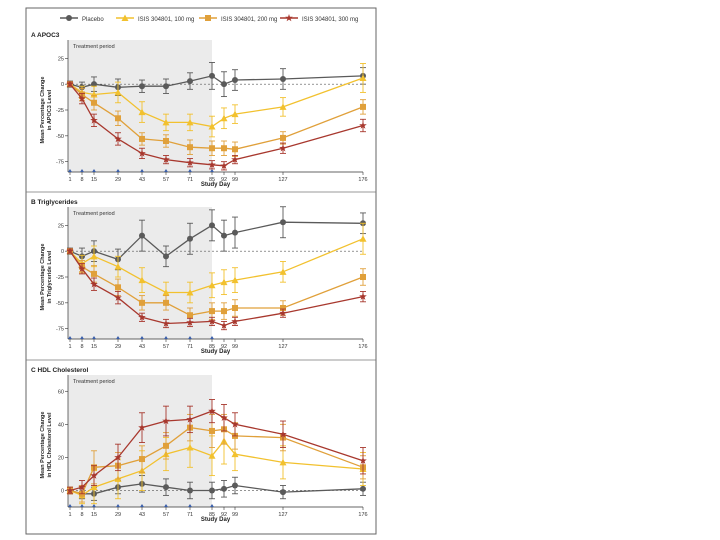  I want to click on y-tick-label: 25, so click(61, 226).